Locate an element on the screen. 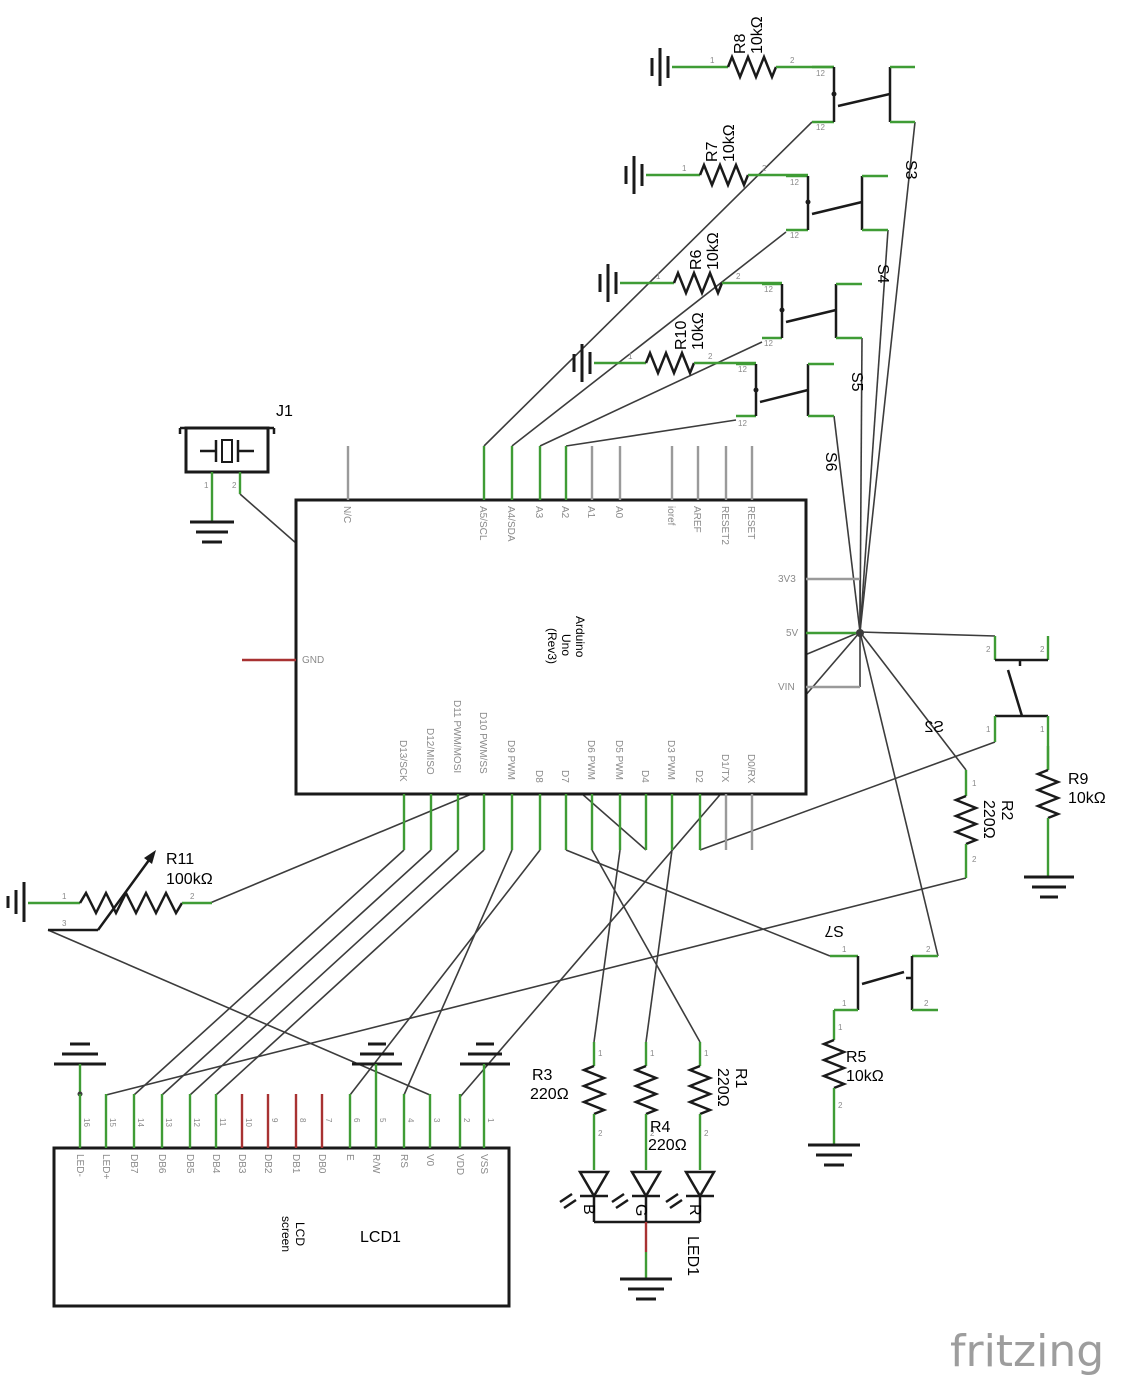 This screenshot has width=1122, height=1377. resistor-r2: 1 2 R2 220Ω is located at coordinates (983, 824).